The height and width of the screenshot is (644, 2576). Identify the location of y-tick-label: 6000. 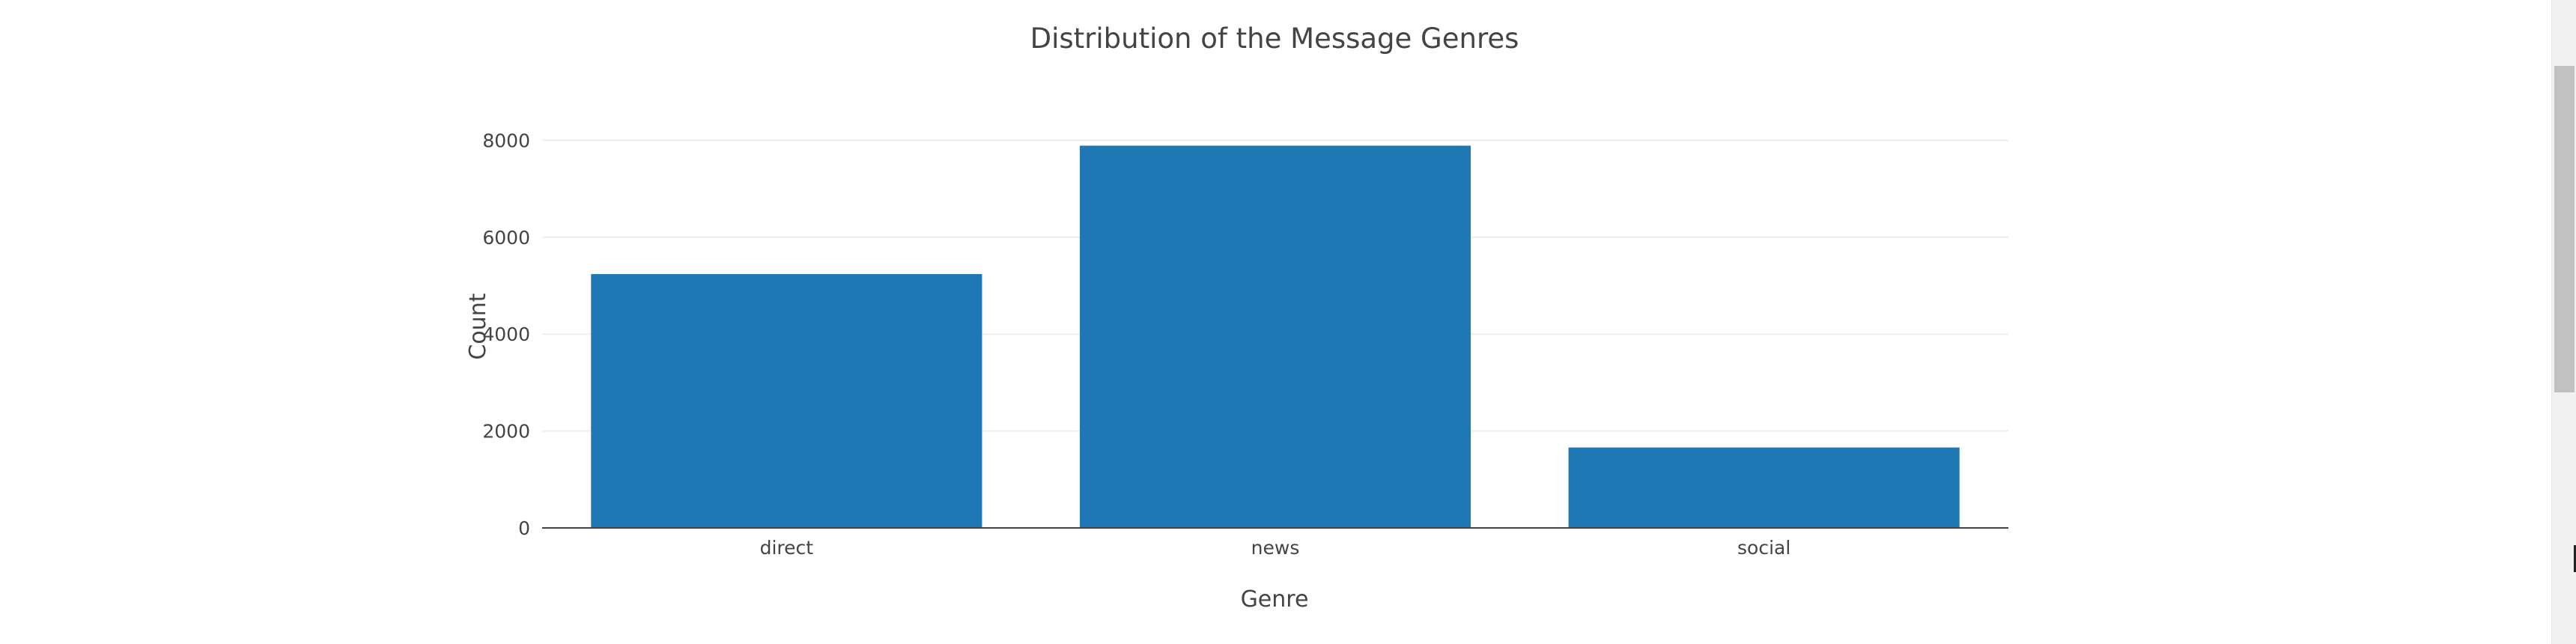
(506, 238).